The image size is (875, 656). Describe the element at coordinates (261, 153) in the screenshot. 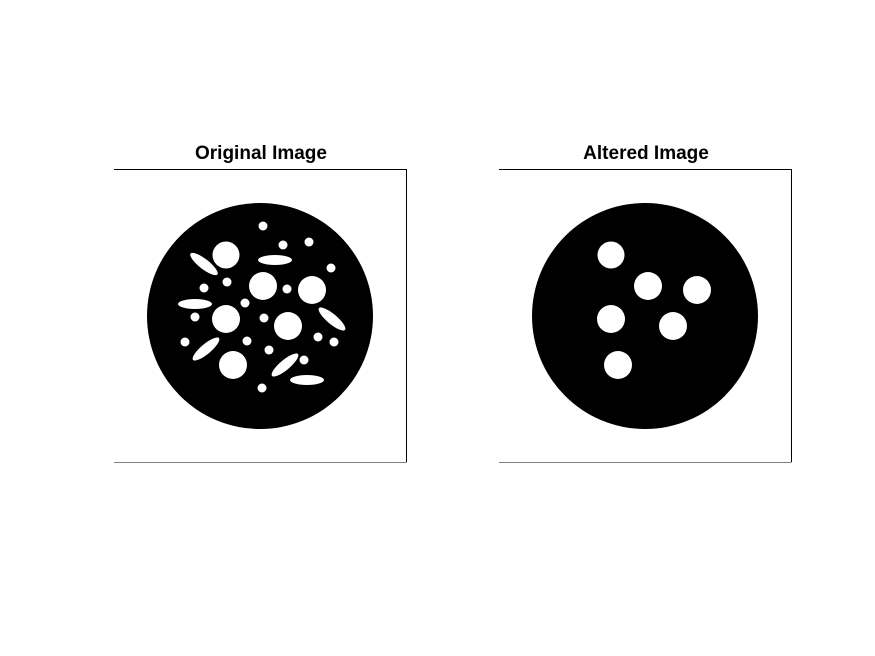

I see `original-image-title: Original Image` at that location.